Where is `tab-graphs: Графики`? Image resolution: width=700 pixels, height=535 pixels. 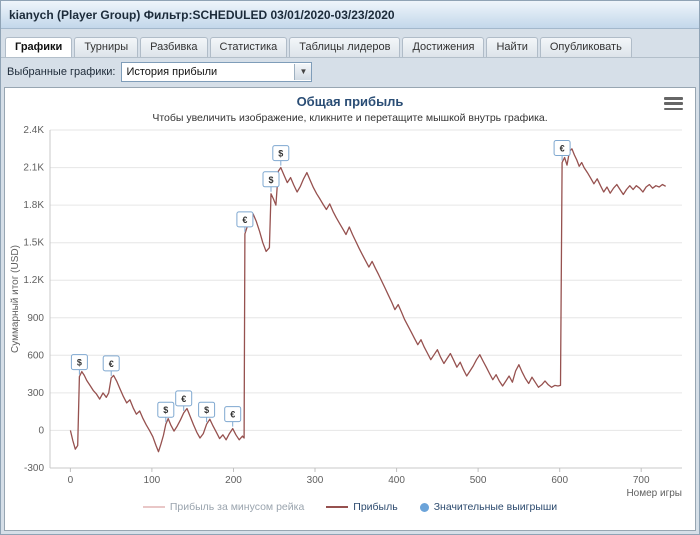 tab-graphs: Графики is located at coordinates (39, 47).